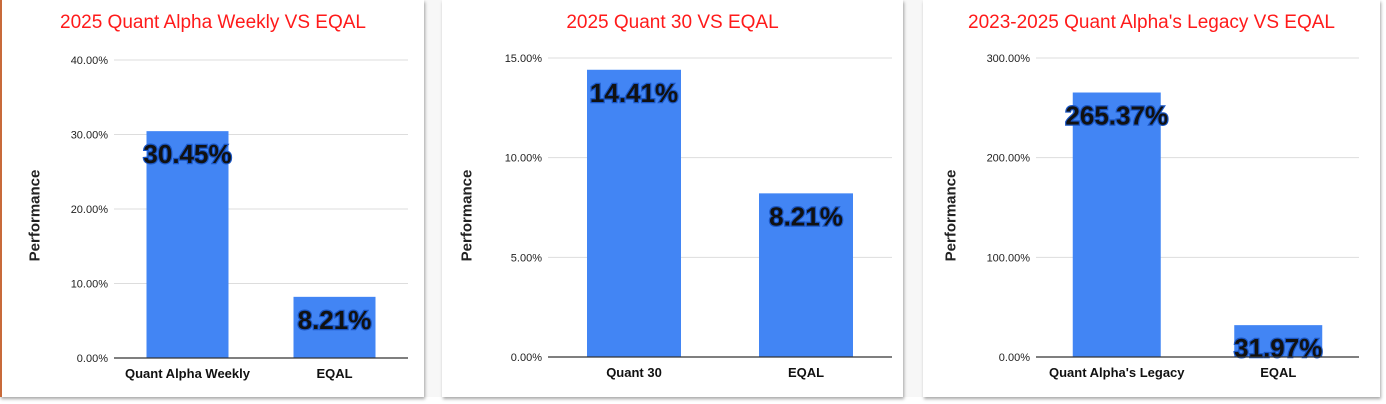 This screenshot has width=1386, height=404. What do you see at coordinates (1116, 116) in the screenshot?
I see `data-label: 265.37%` at bounding box center [1116, 116].